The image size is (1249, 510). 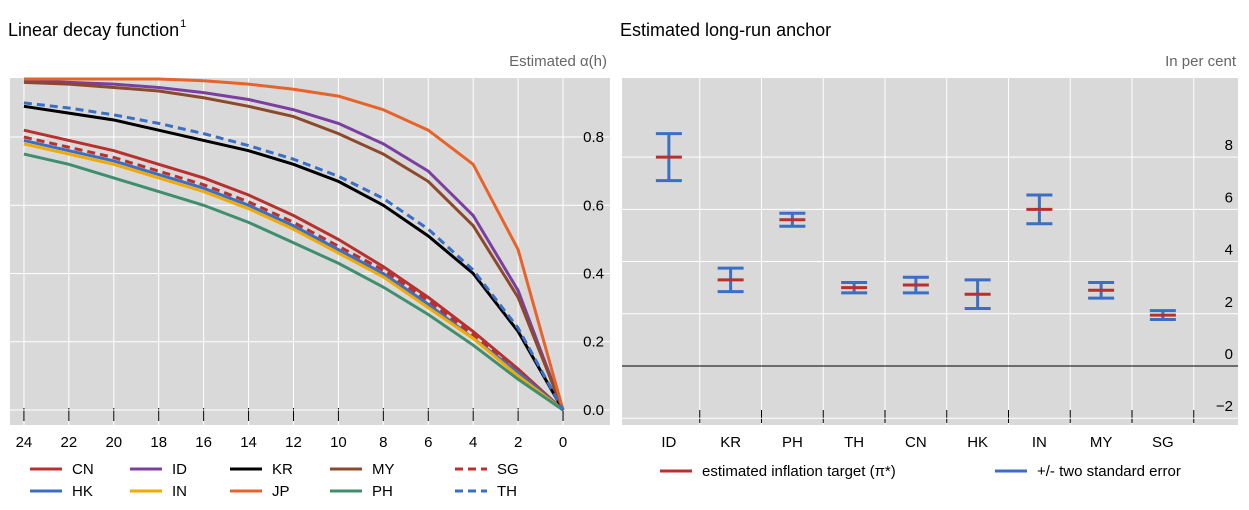 What do you see at coordinates (93, 30) in the screenshot?
I see `chart-title: Linear decay function` at bounding box center [93, 30].